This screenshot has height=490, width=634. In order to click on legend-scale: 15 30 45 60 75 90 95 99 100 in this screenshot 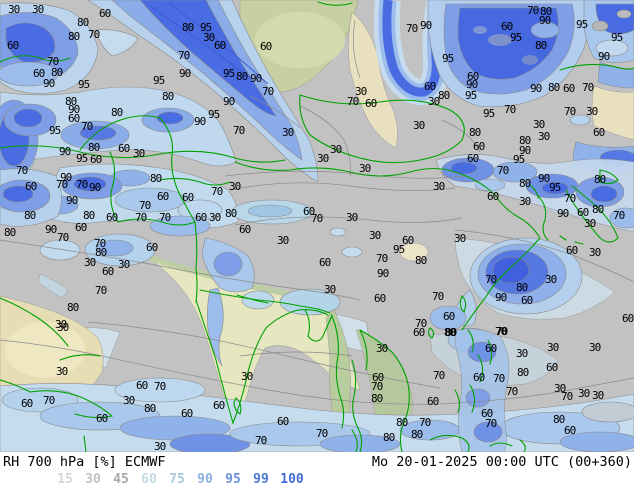, I will do `click(180, 480)`.